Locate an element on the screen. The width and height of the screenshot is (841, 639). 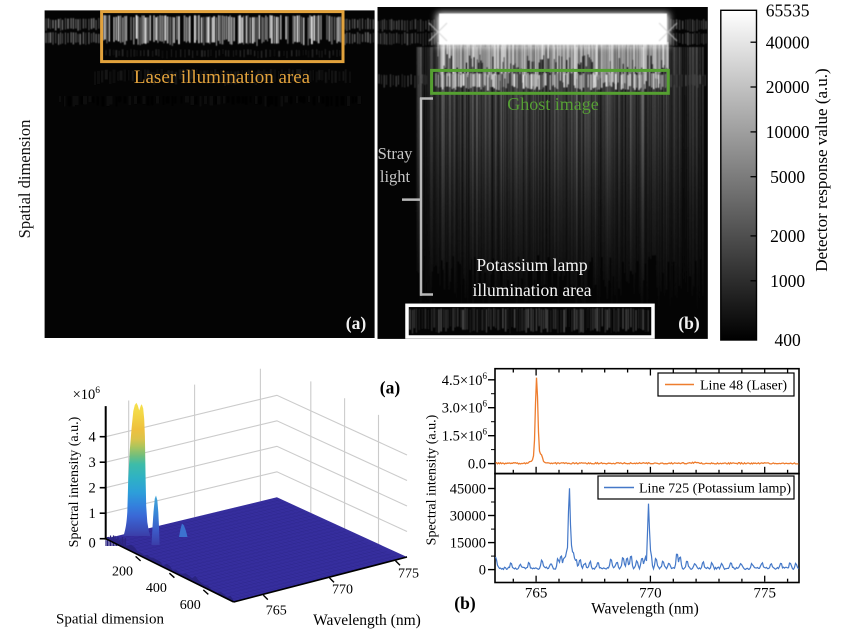
svg-text: 15000 is located at coordinates (468, 544).